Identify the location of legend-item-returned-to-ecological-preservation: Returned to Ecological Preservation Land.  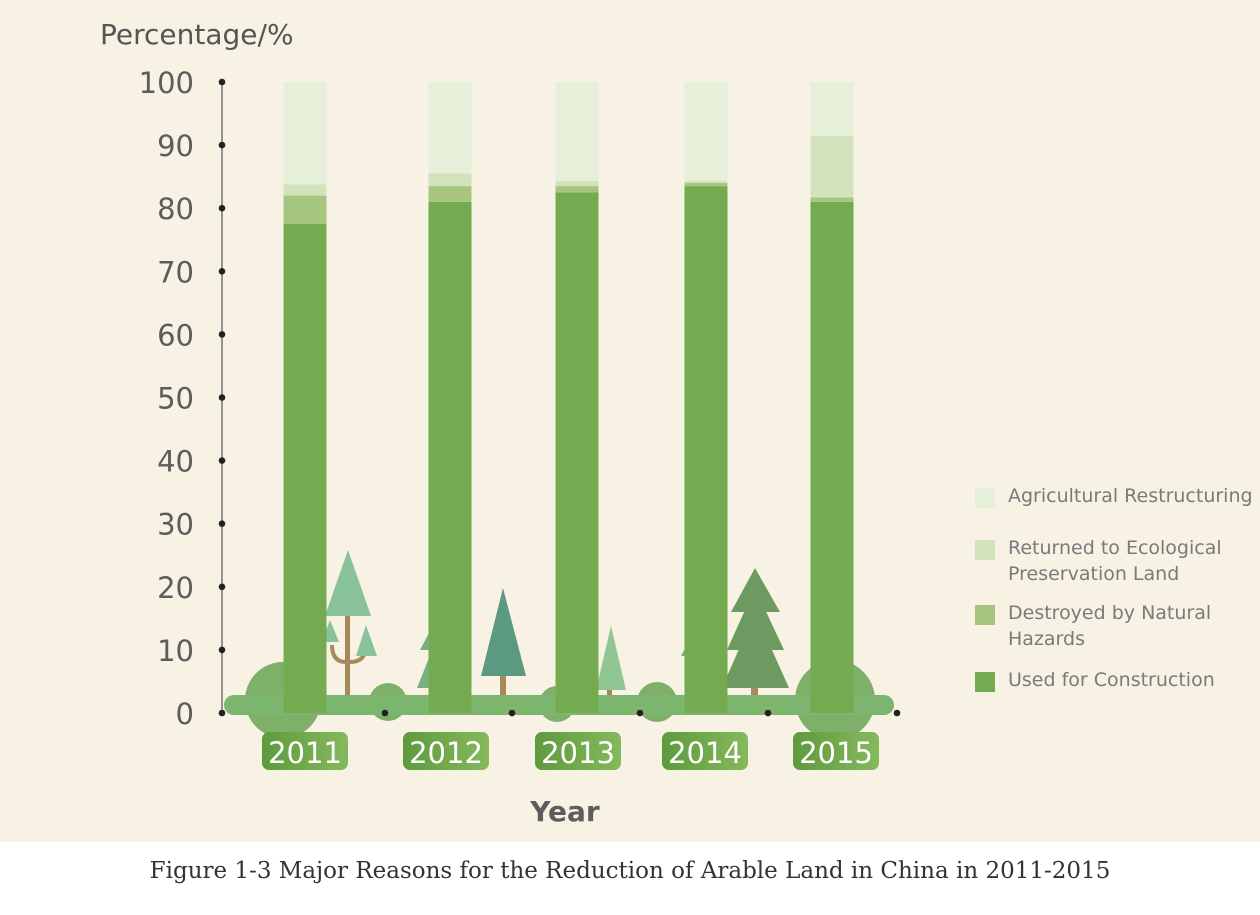
(1115, 567).